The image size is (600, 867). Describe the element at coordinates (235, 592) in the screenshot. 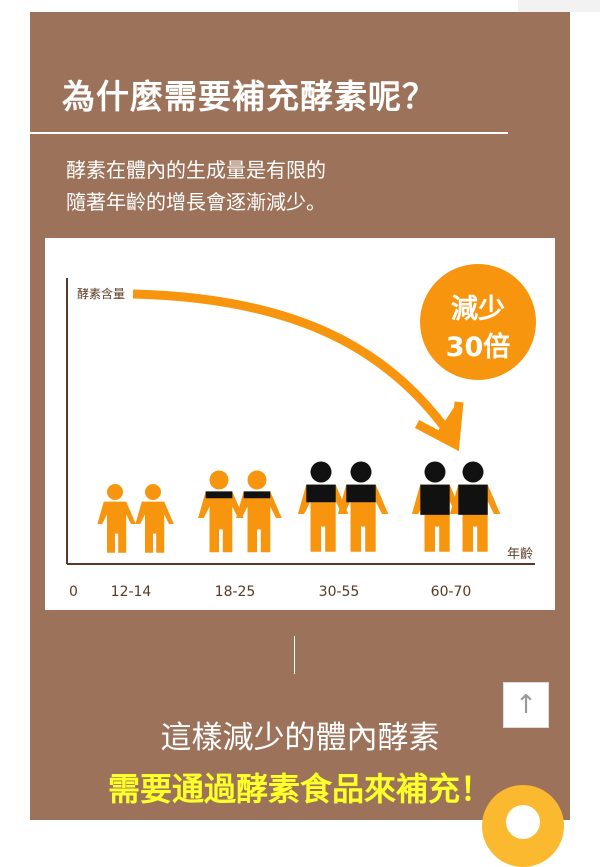

I see `age-label: 18-25` at that location.